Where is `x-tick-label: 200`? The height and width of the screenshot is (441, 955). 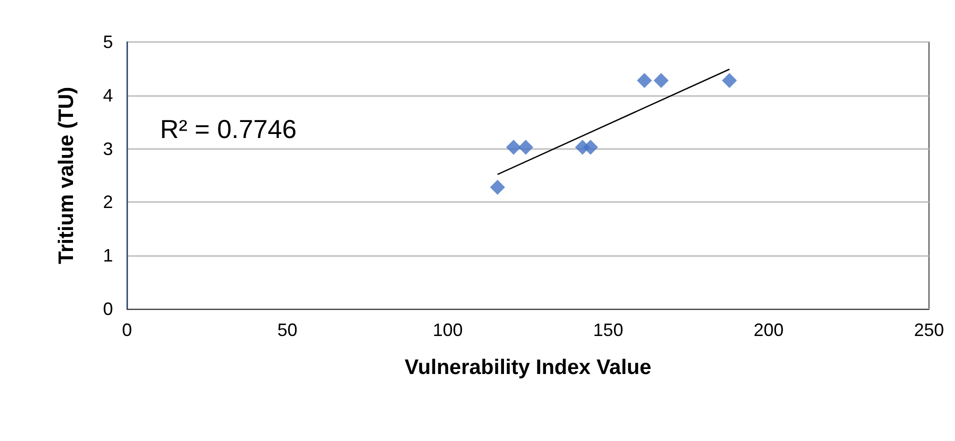
x-tick-label: 200 is located at coordinates (769, 330).